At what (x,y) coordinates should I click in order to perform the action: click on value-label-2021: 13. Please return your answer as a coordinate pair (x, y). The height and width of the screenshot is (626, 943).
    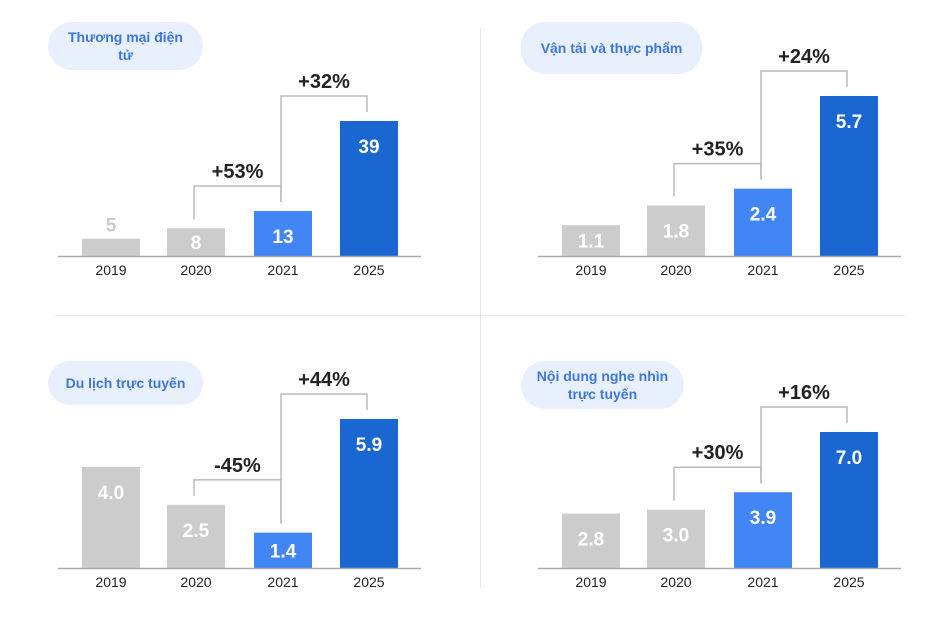
    Looking at the image, I should click on (282, 237).